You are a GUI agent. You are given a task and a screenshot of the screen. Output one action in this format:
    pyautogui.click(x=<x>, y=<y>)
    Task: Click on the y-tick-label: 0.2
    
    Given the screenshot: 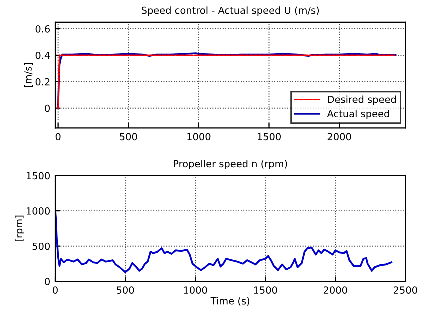 What is the action you would take?
    pyautogui.click(x=43, y=82)
    